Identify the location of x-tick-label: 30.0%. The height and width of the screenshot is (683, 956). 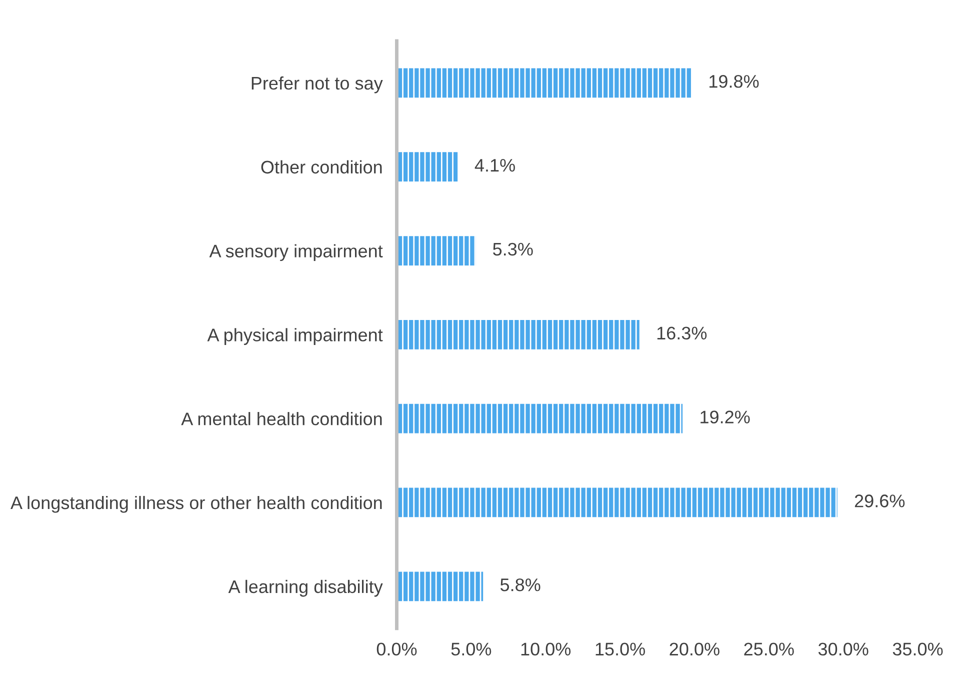
(843, 649).